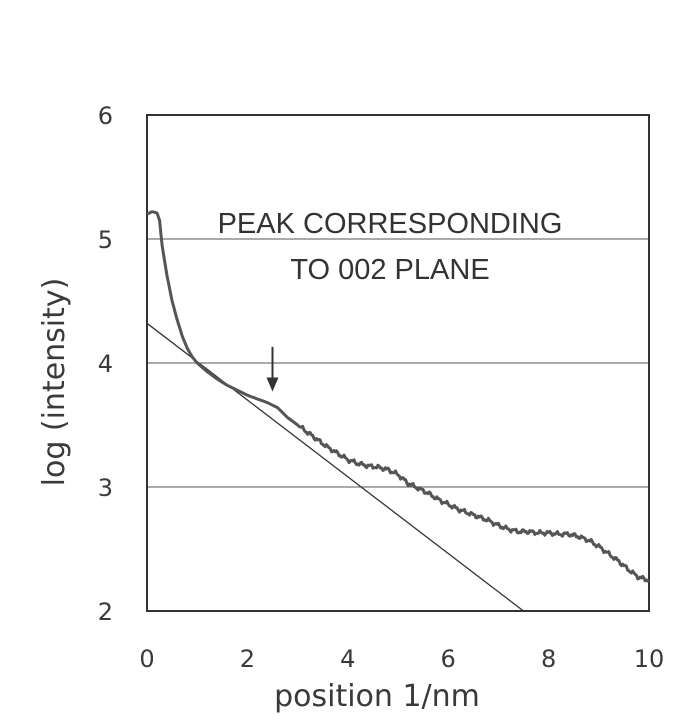  I want to click on x-tick-label: 8, so click(548, 659).